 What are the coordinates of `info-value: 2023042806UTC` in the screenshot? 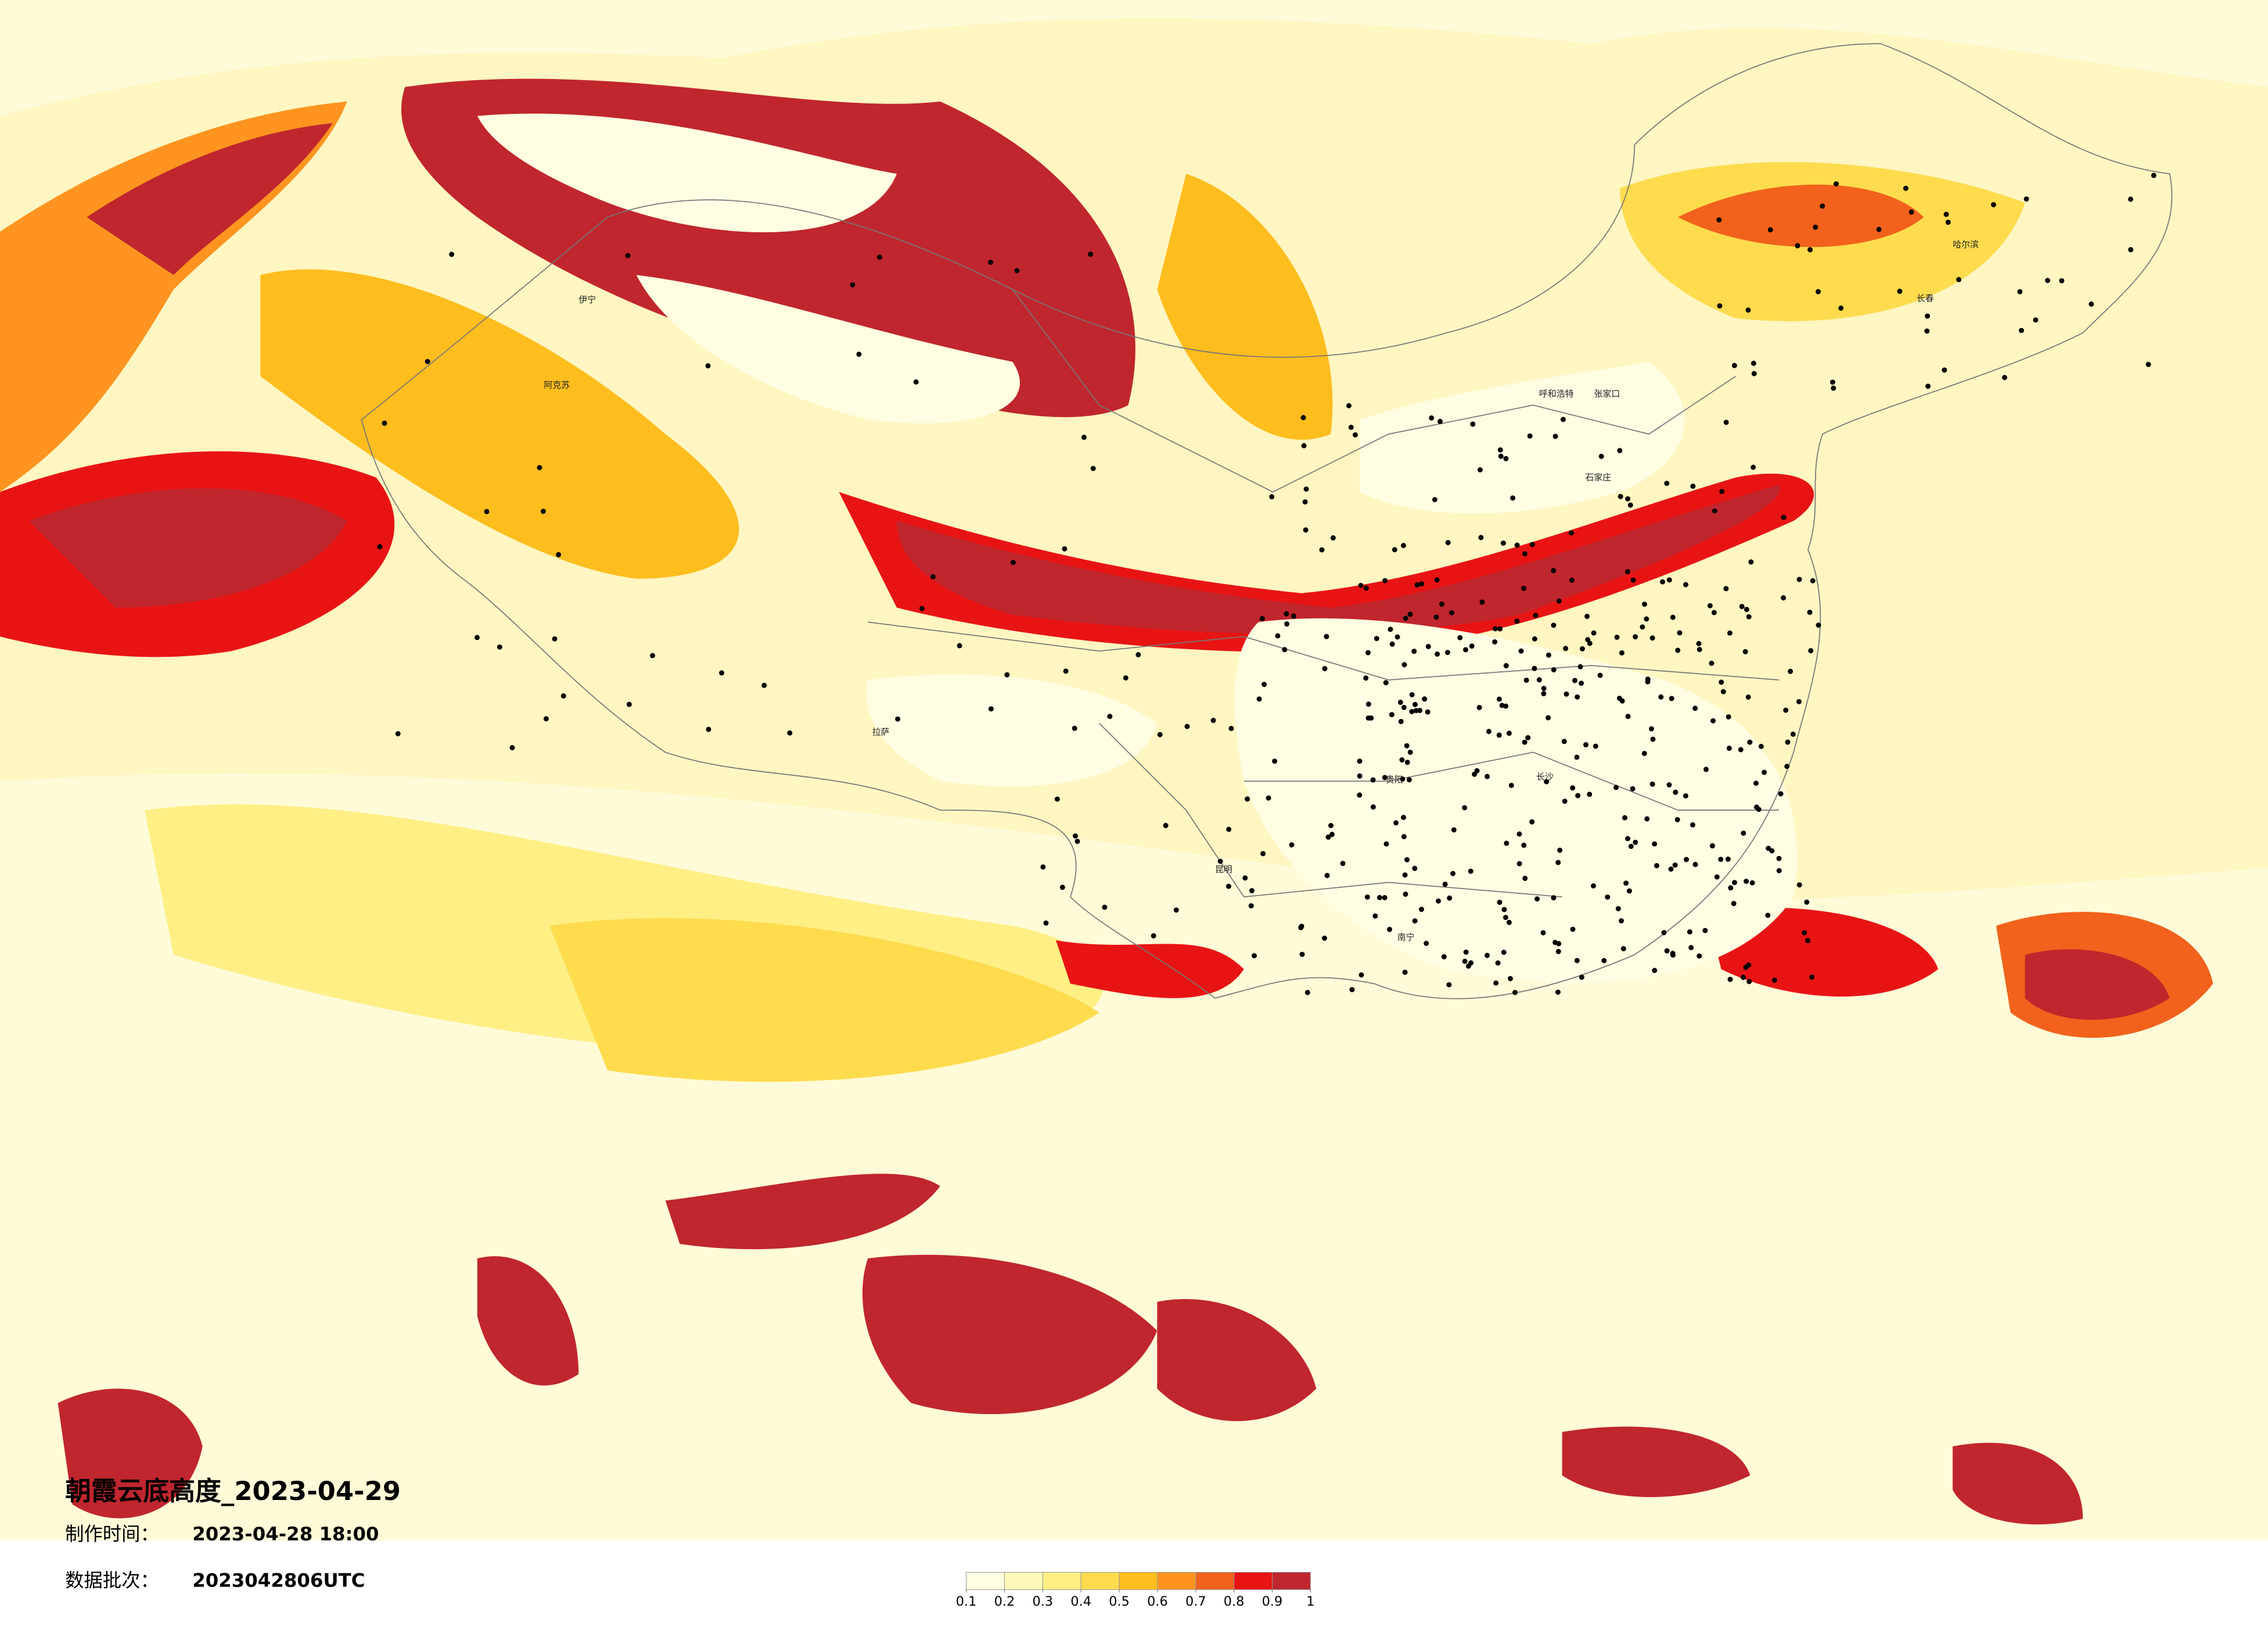 It's located at (278, 1580).